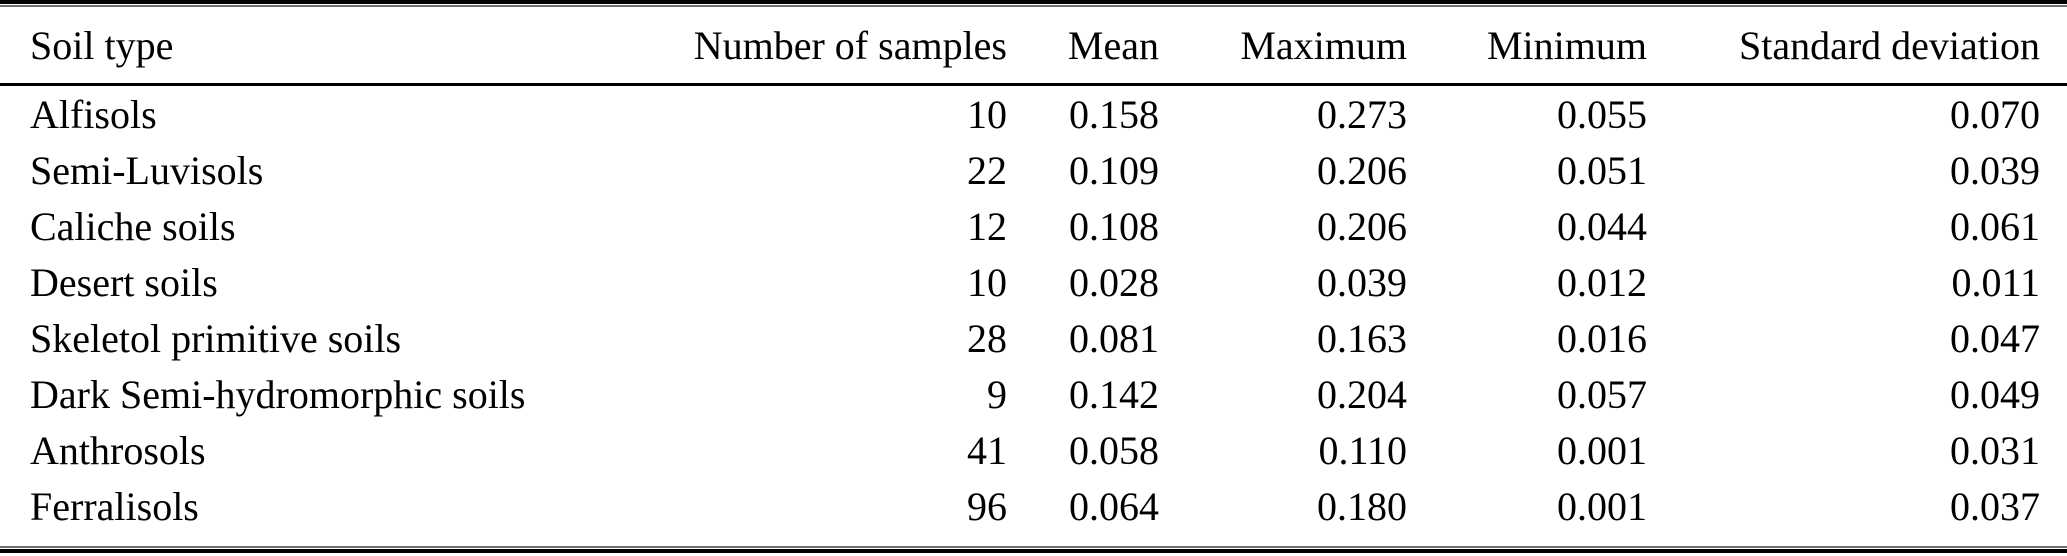 The width and height of the screenshot is (2067, 556). Describe the element at coordinates (1033, 170) in the screenshot. I see `table-row-semi-luvisols: Semi-Luvisols 22 0.109 0.206 0.051 0.039` at that location.